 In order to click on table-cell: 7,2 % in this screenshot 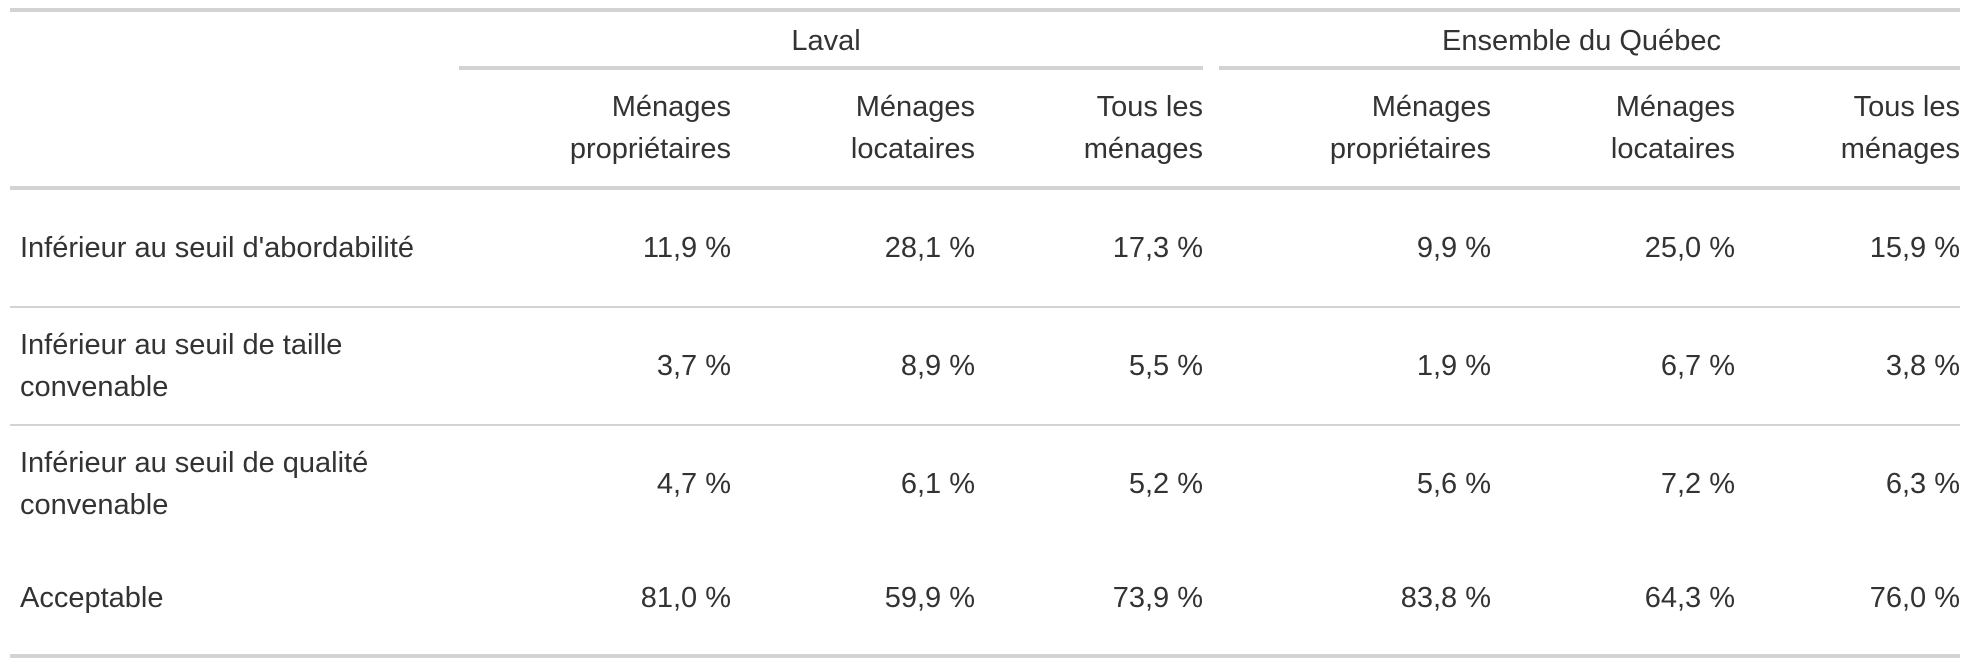, I will do `click(1697, 484)`.